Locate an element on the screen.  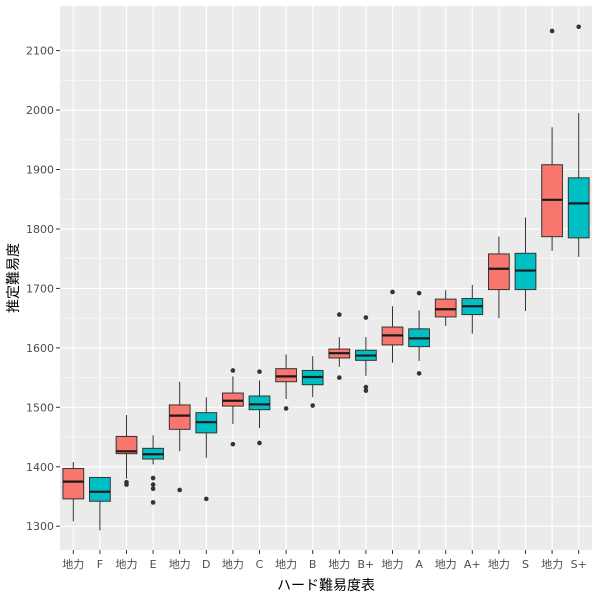
x-tick-label: S is located at coordinates (525, 564).